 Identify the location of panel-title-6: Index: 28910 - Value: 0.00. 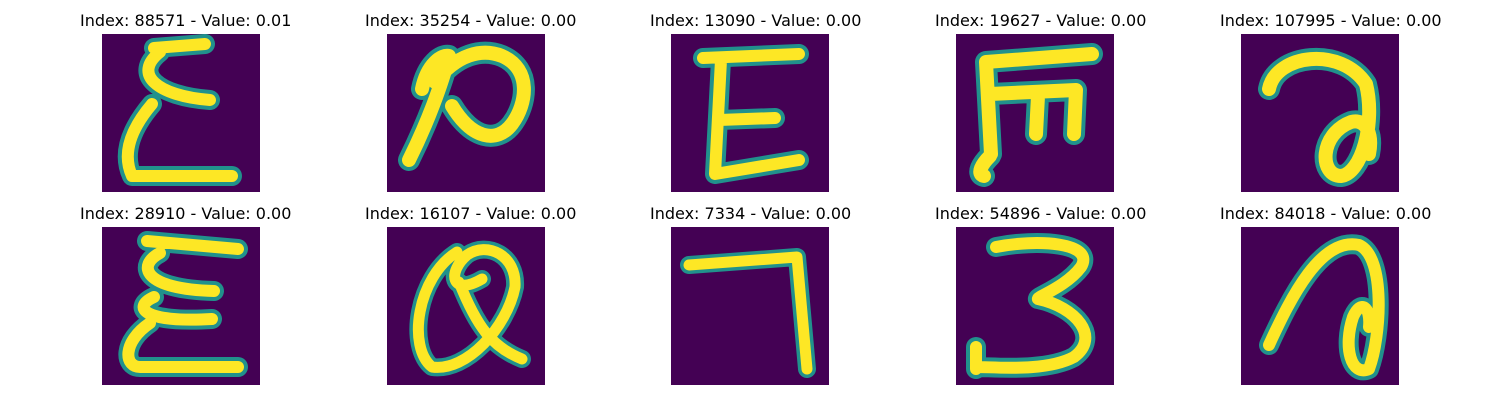
(186, 213).